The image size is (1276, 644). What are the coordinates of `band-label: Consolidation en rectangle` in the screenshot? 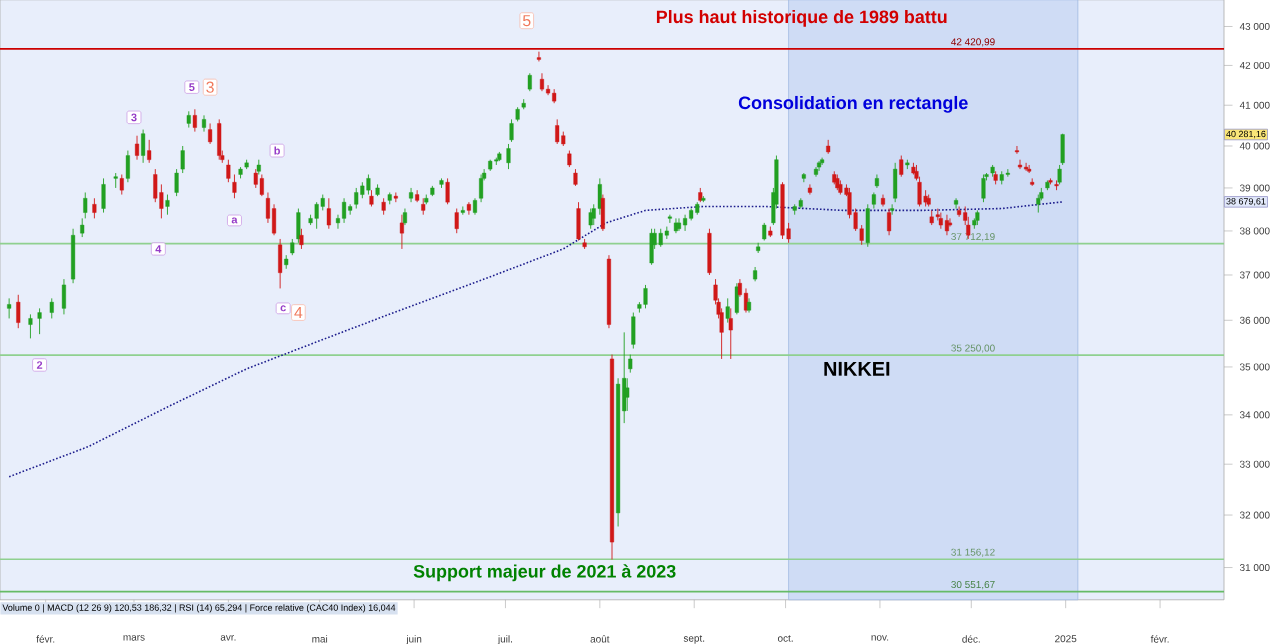 It's located at (853, 104).